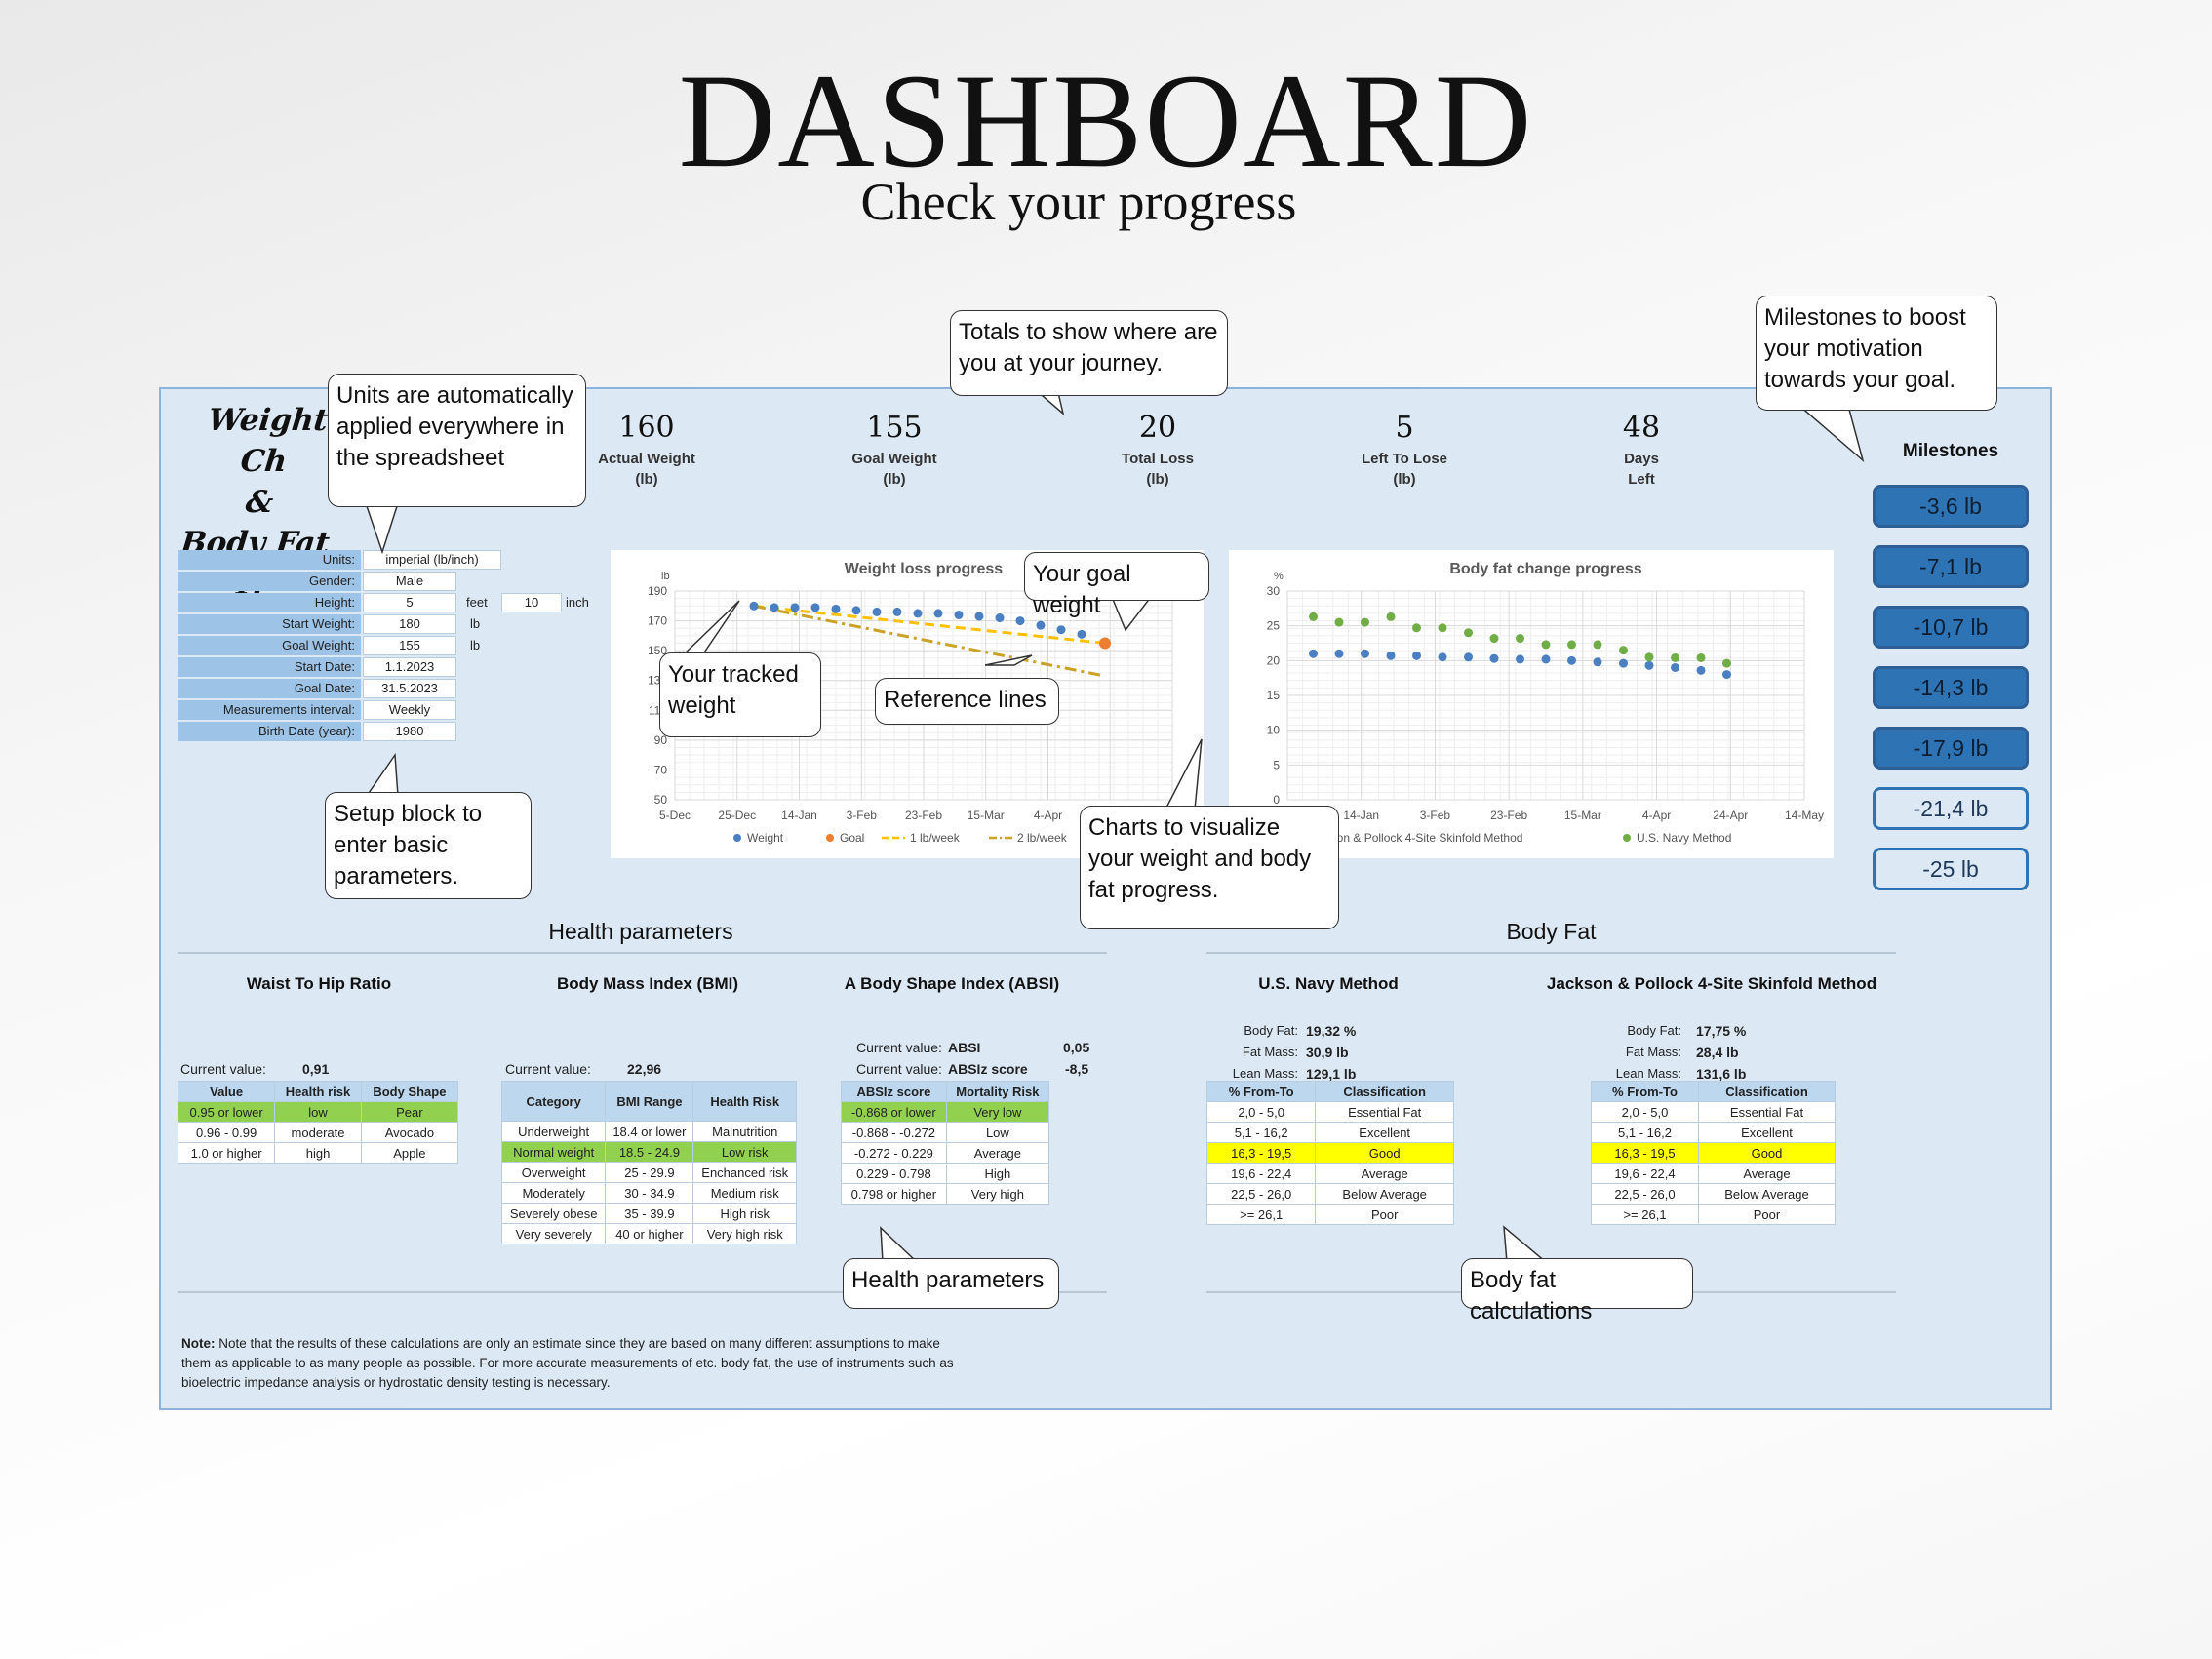  I want to click on navy-leanmass-value: 129,1 lb, so click(1331, 1074).